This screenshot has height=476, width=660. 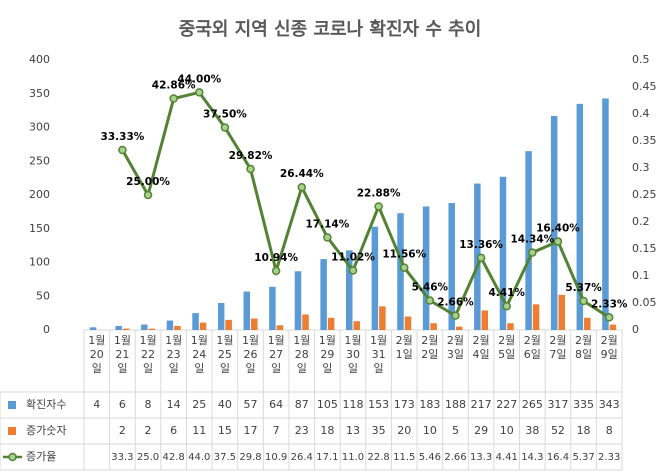 What do you see at coordinates (353, 457) in the screenshot?
I see `table-value: 11.0` at bounding box center [353, 457].